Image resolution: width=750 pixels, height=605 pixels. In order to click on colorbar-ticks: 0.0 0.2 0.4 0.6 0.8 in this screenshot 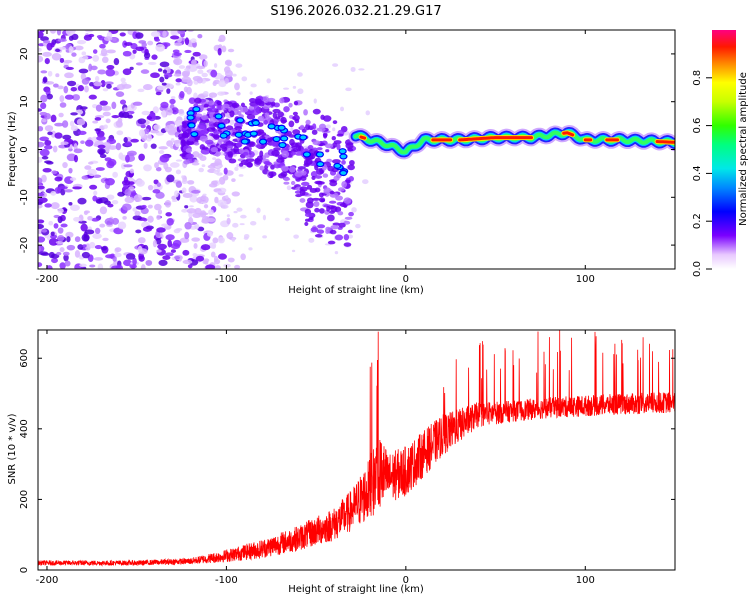, I will do `click(702, 173)`.